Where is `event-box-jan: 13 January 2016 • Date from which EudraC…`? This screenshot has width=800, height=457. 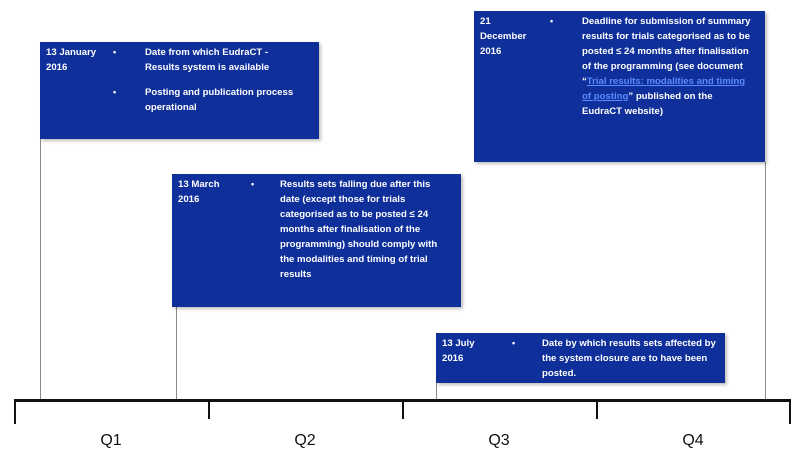
event-box-jan: 13 January 2016 • Date from which EudraC… is located at coordinates (179, 90).